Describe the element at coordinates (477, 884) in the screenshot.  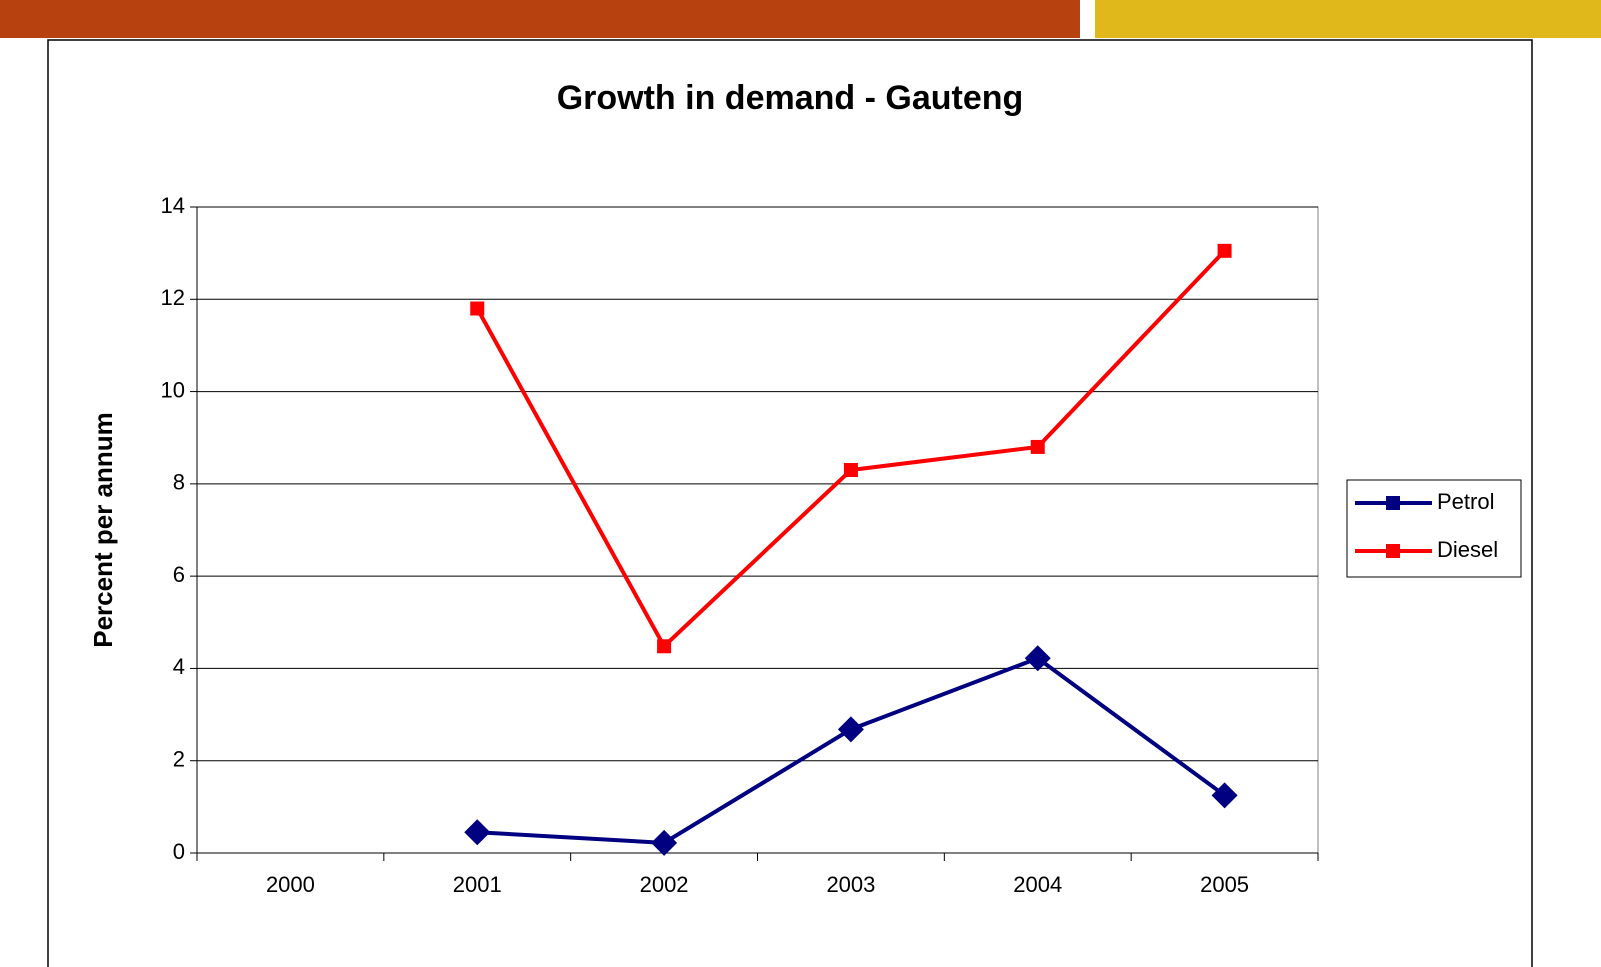
I see `x-tick-label: 2001` at that location.